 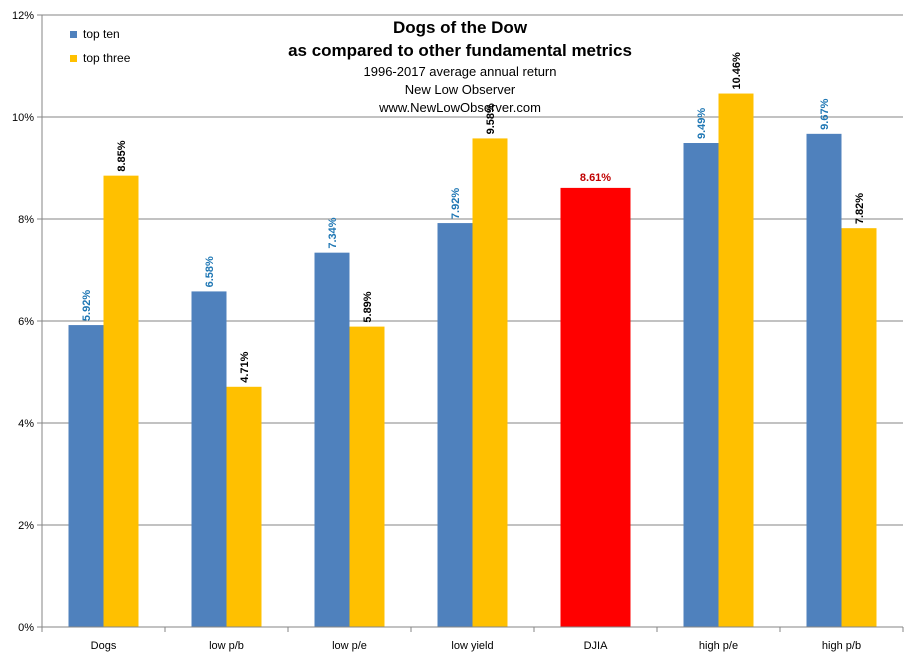 What do you see at coordinates (349, 646) in the screenshot?
I see `x-tick-label: low p/e` at bounding box center [349, 646].